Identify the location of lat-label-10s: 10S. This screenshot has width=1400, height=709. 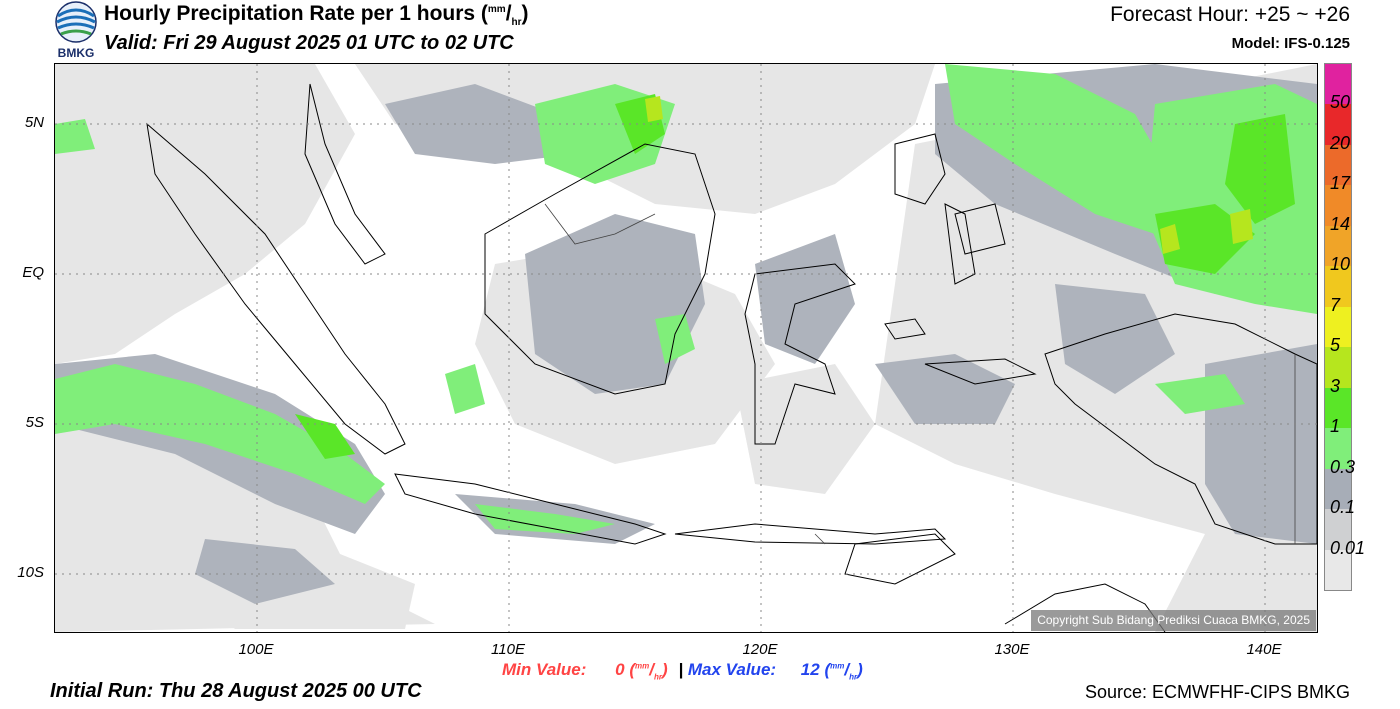
(30, 572).